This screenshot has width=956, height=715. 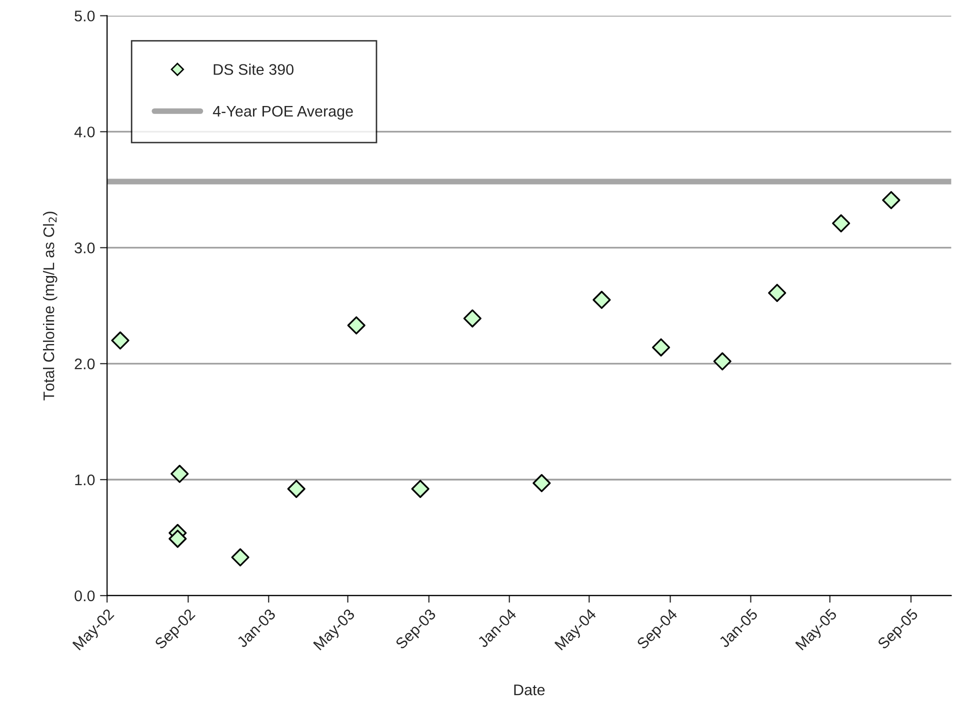 I want to click on y-tick-label: 4.0, so click(x=84, y=132).